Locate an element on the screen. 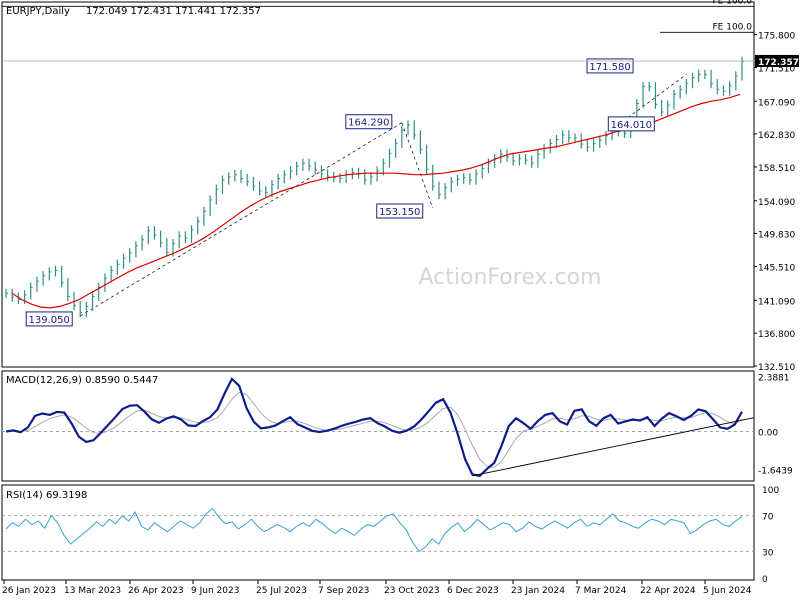 The width and height of the screenshot is (800, 600). price-y-tick-label: 162.830 is located at coordinates (776, 136).